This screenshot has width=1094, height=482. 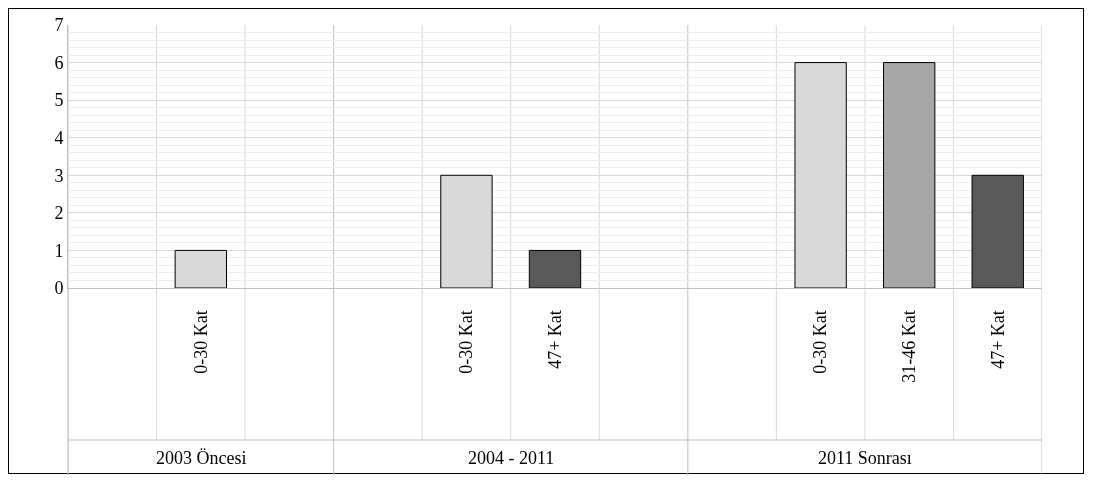 I want to click on y-tick-label: 1, so click(x=59, y=250).